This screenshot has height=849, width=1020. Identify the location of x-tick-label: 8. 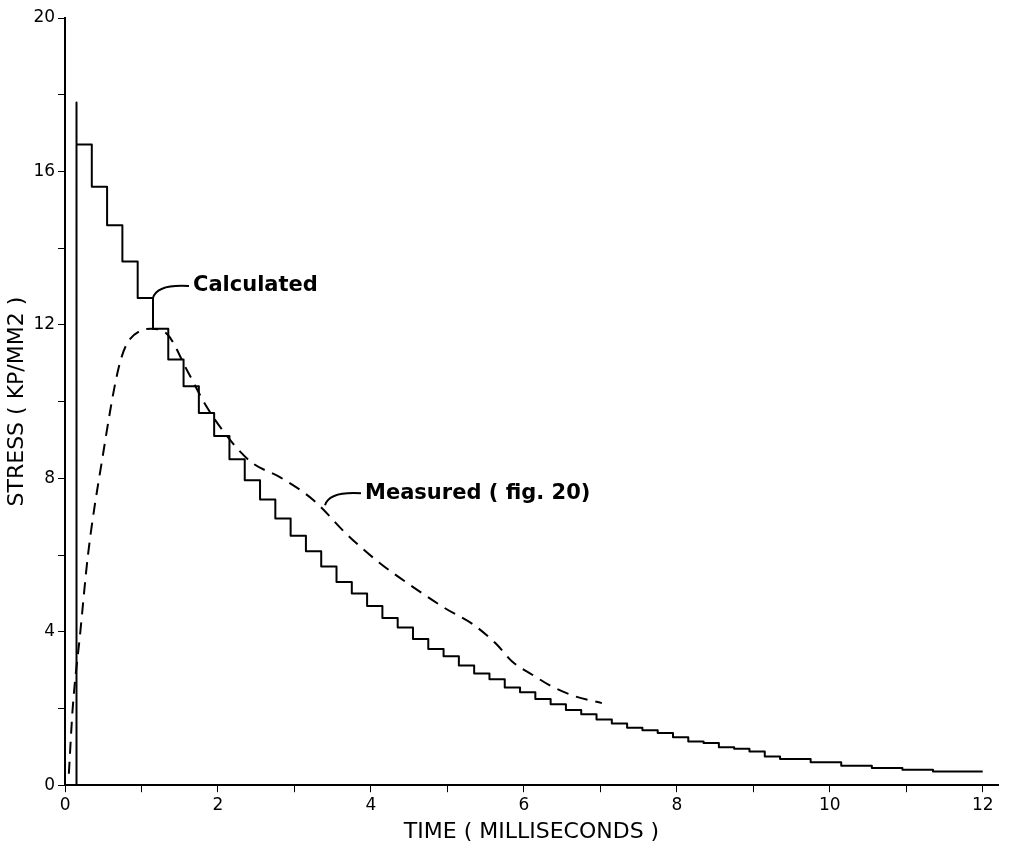
(677, 803).